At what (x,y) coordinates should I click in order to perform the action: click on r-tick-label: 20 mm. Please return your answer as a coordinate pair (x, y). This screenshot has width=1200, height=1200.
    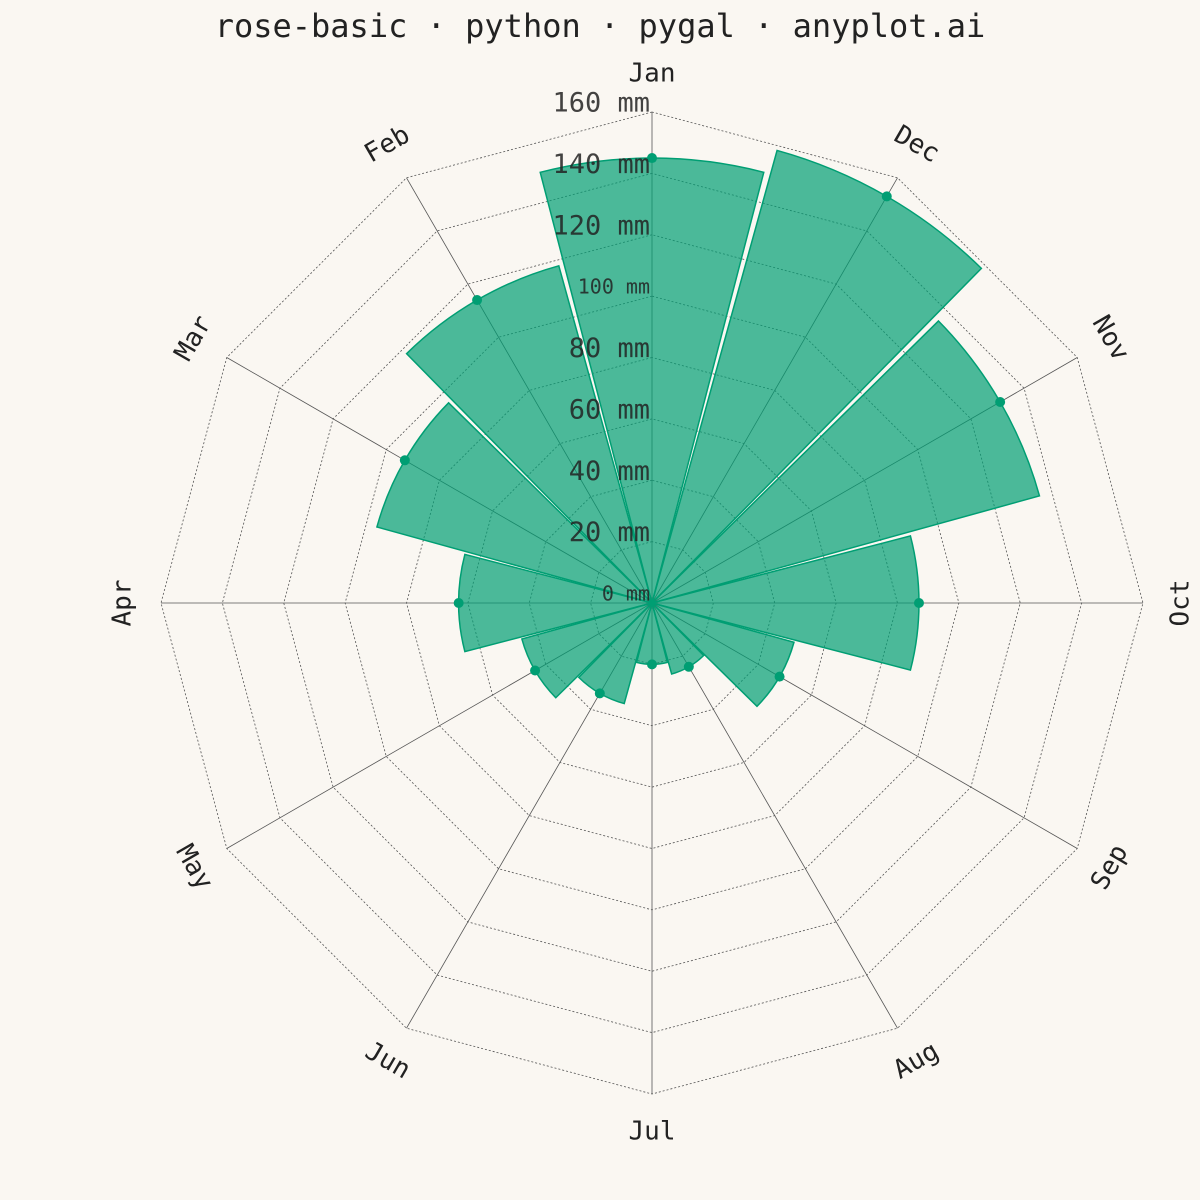
    Looking at the image, I should click on (609, 532).